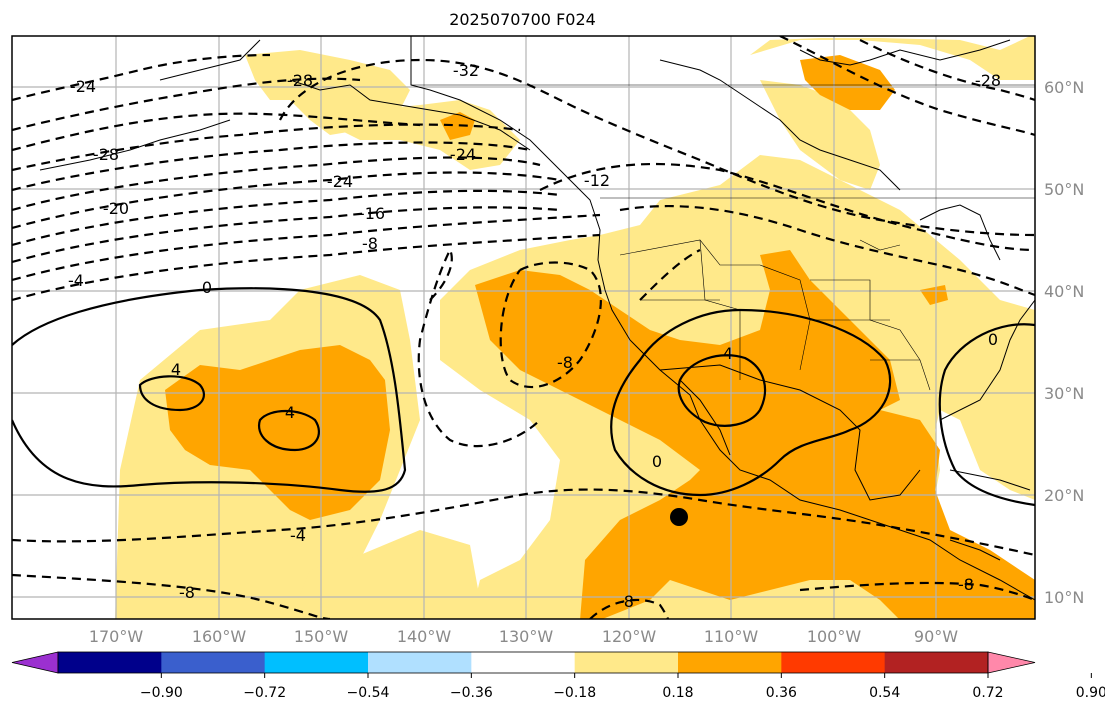  Describe the element at coordinates (466, 70) in the screenshot. I see `contour-label: -32` at that location.